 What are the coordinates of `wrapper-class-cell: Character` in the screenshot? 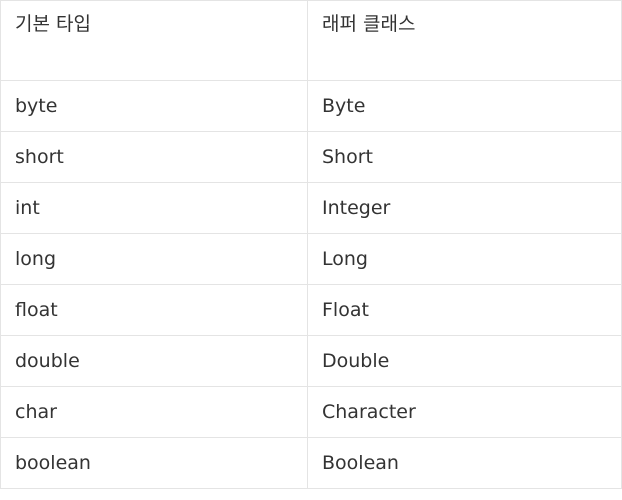 It's located at (464, 412).